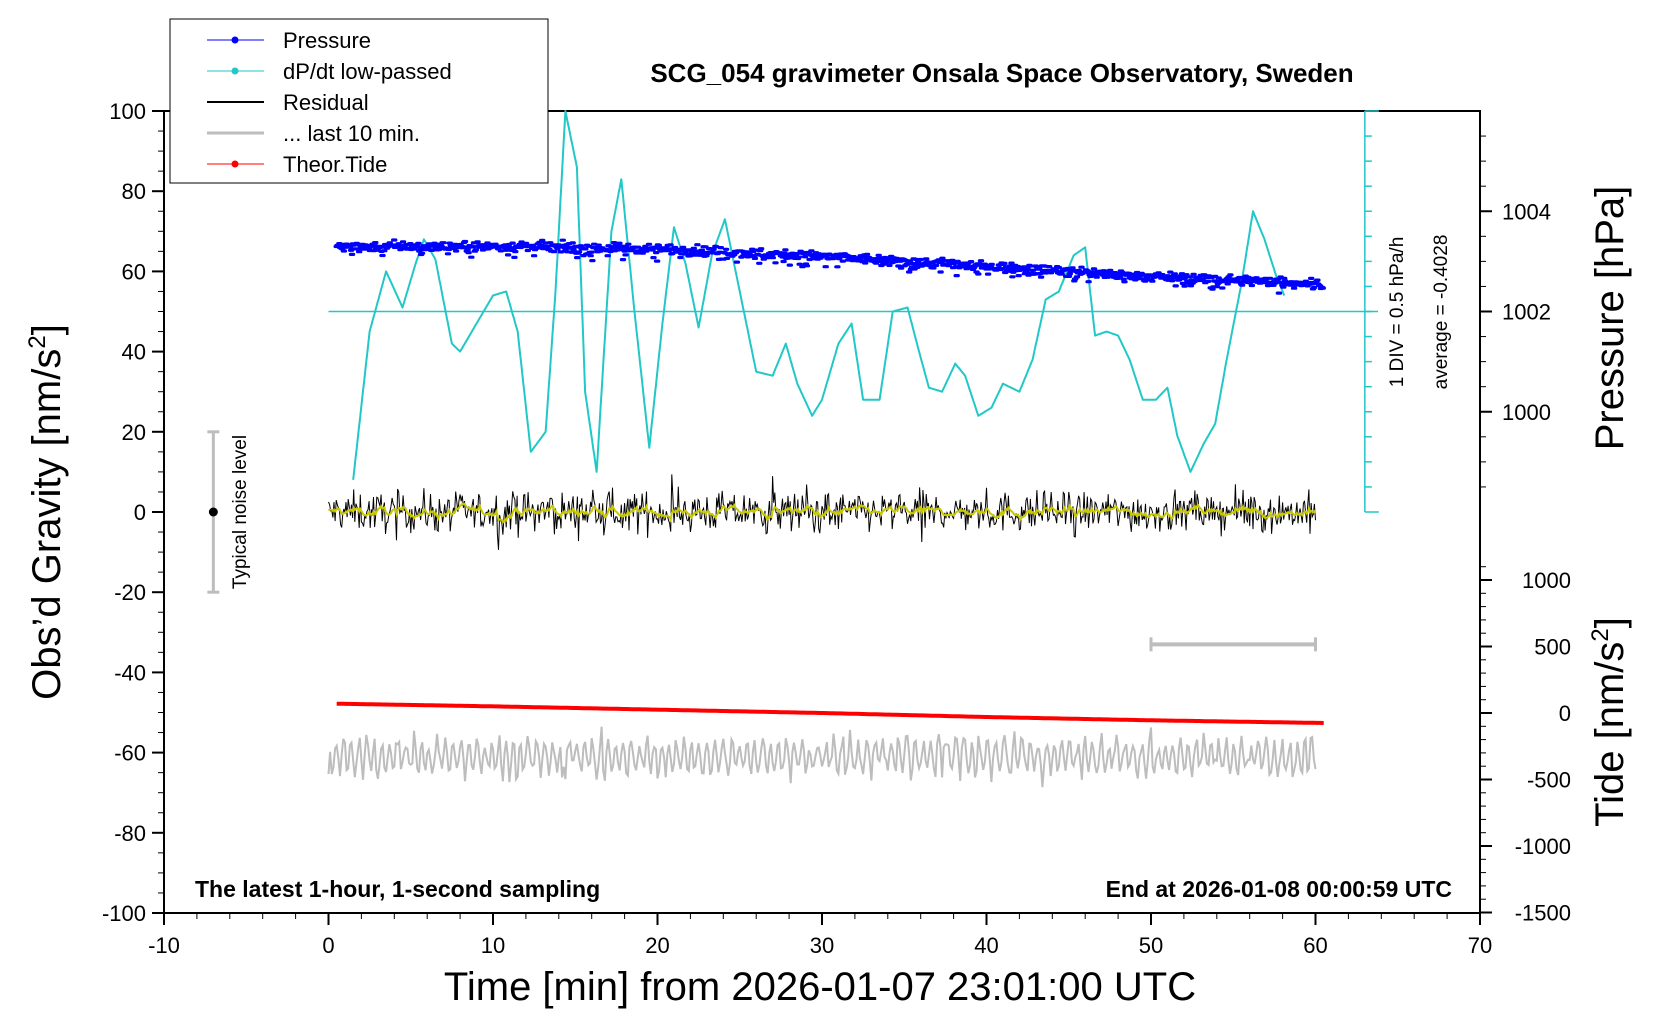  I want to click on y-tick-label-tide: -500, so click(1549, 780).